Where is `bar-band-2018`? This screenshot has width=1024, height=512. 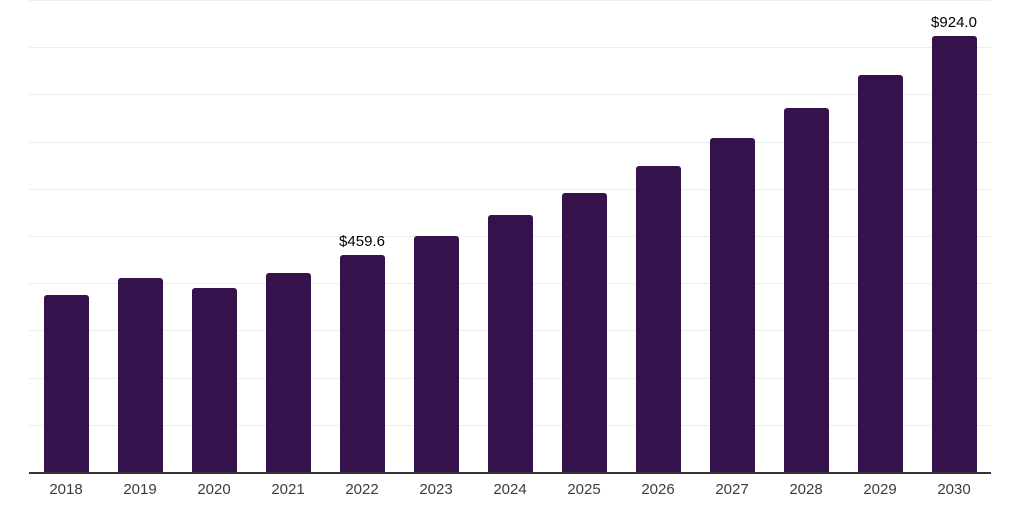
bar-band-2018 is located at coordinates (66, 236).